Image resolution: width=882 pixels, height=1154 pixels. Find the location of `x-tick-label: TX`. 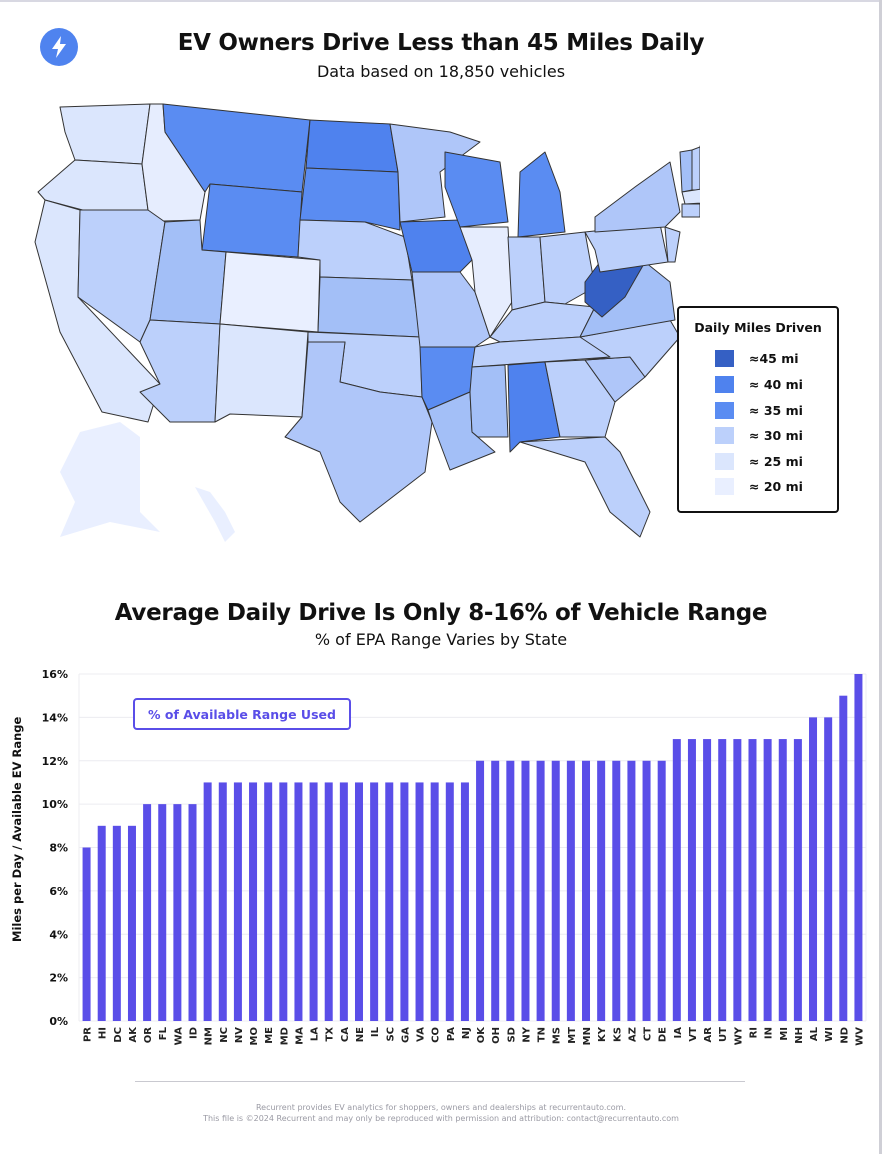

x-tick-label: TX is located at coordinates (330, 1034).